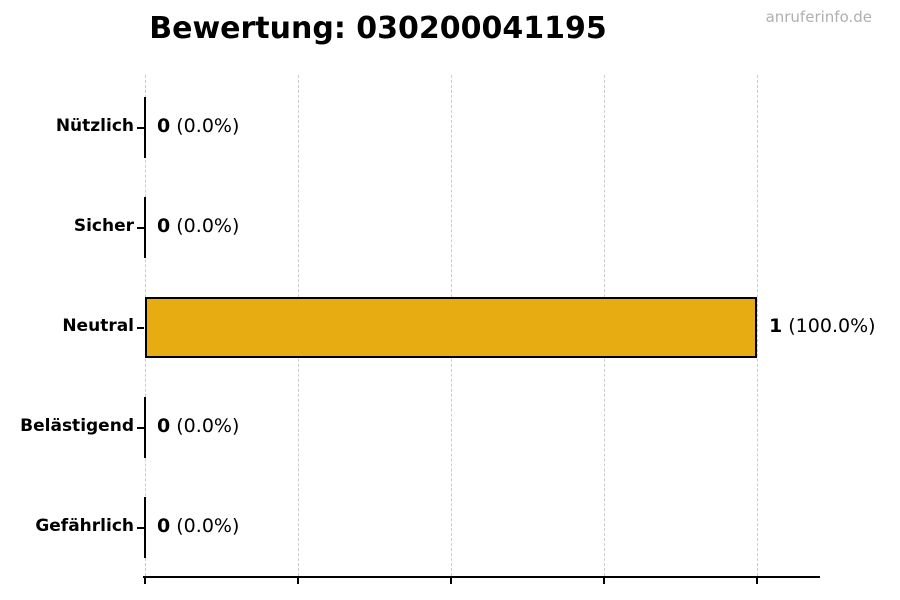 The width and height of the screenshot is (900, 600). Describe the element at coordinates (818, 17) in the screenshot. I see `watermark: anruferinfo.de` at that location.